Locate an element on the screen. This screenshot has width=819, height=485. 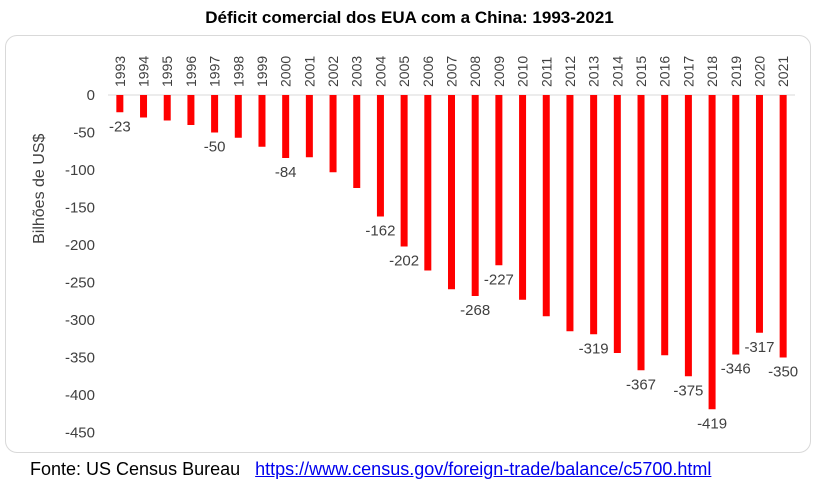
source-label: Fonte: US Census Bureau is located at coordinates (135, 469).